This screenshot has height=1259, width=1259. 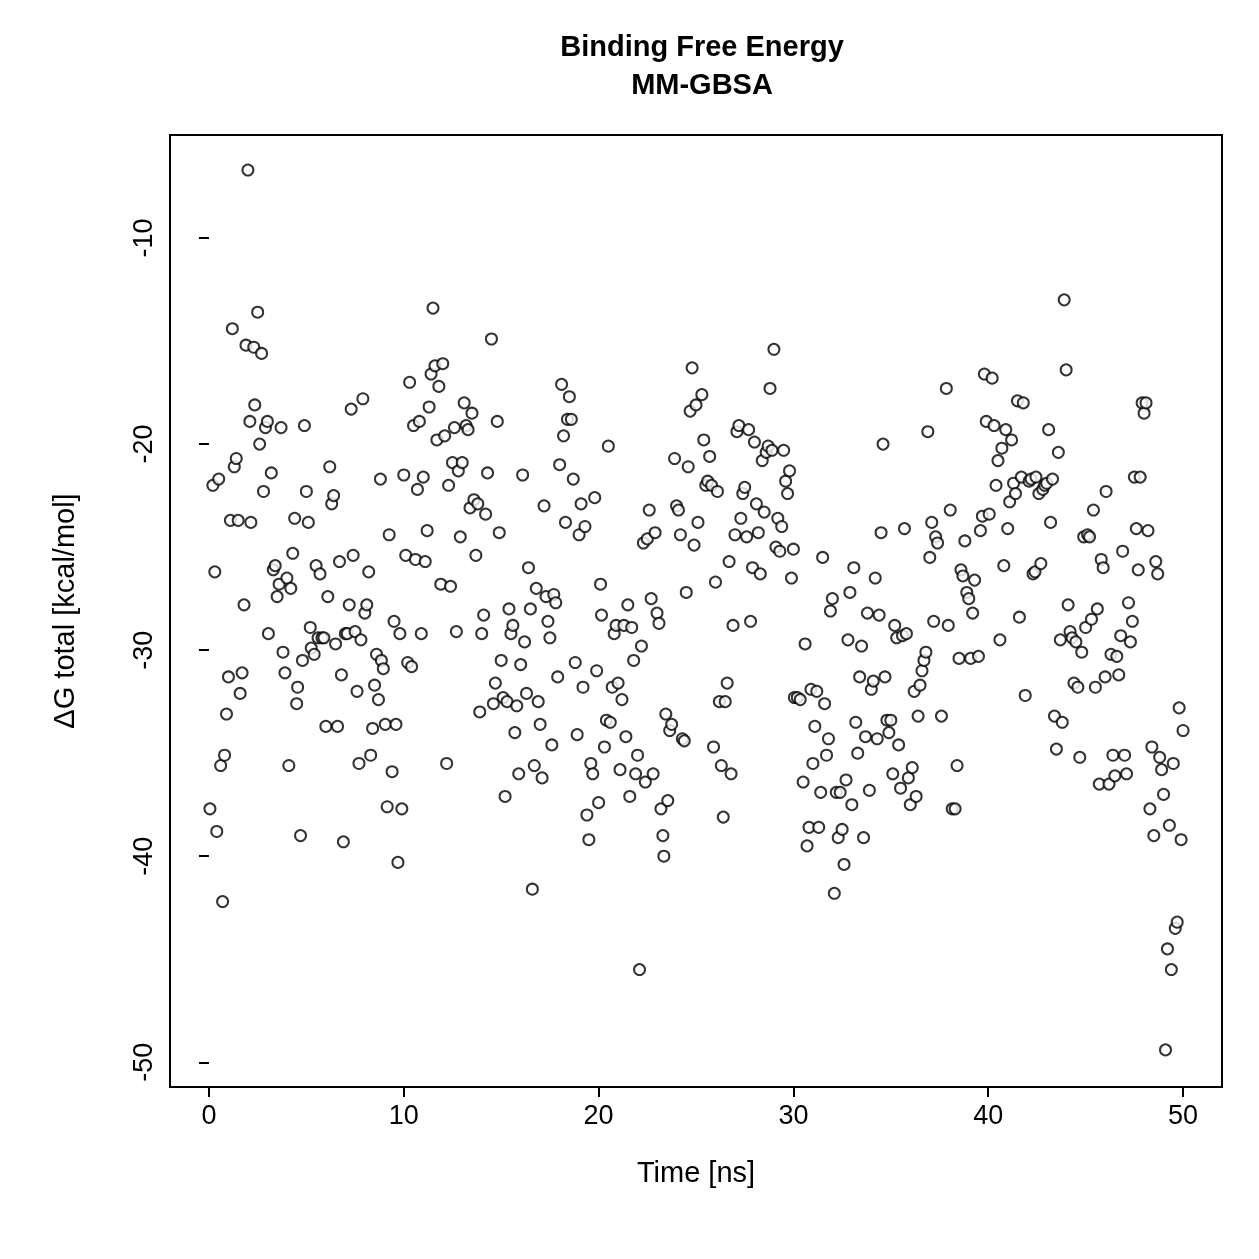 I want to click on x-tick-label: 40, so click(x=988, y=1114).